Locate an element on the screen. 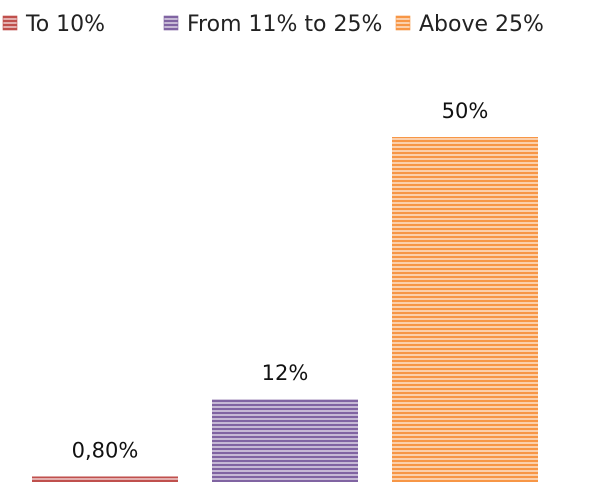  chart-legend: To 10% From 11% to 25% Above 25% is located at coordinates (273, 24).